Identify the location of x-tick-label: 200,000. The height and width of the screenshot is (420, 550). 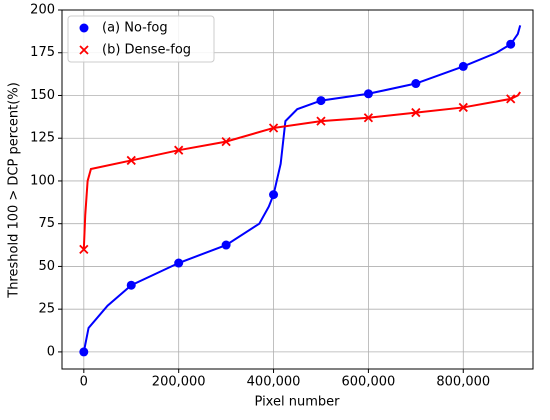
(179, 382).